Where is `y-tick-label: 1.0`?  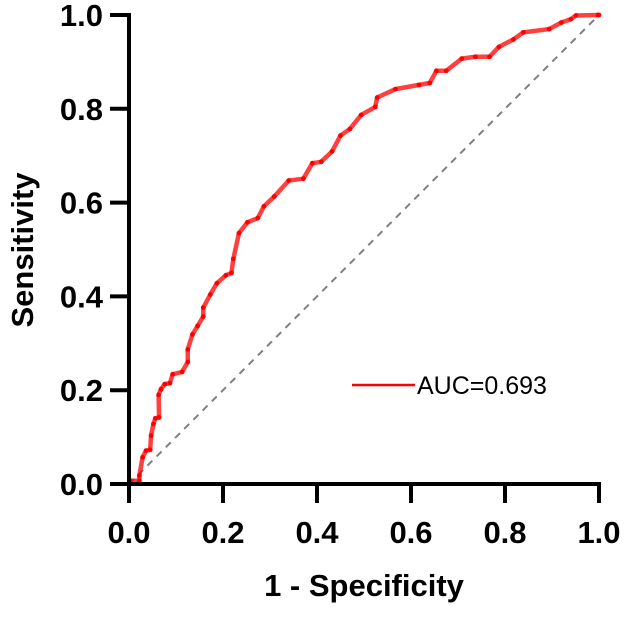 y-tick-label: 1.0 is located at coordinates (81, 16).